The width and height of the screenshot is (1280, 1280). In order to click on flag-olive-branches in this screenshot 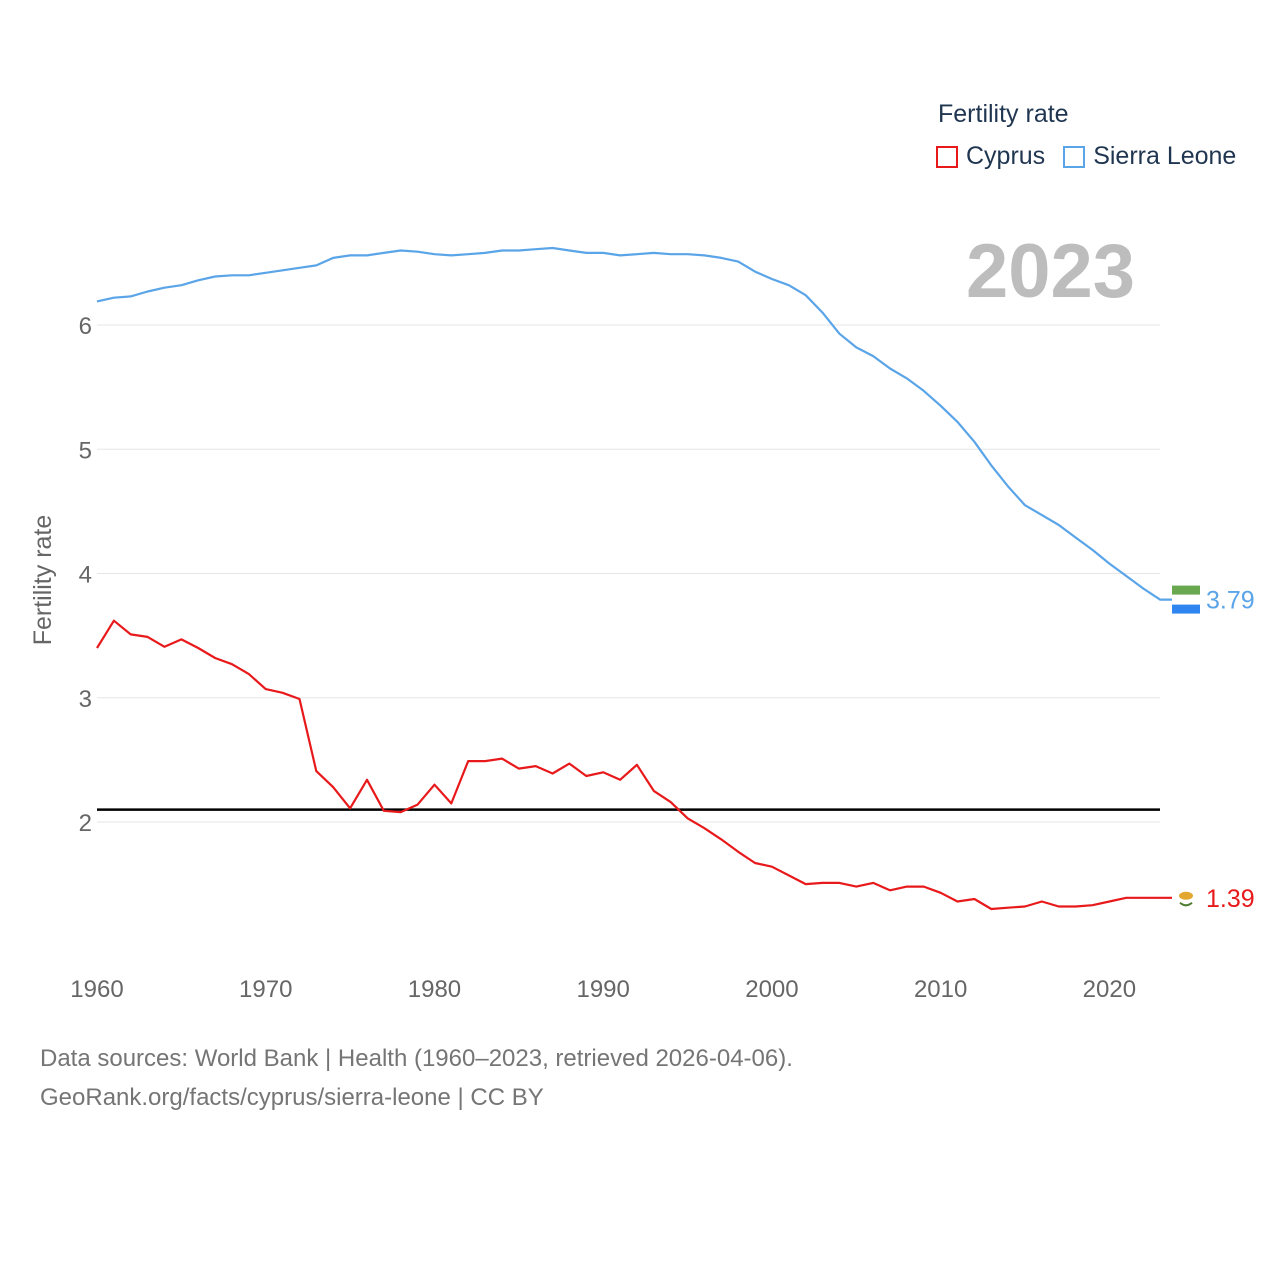, I will do `click(1186, 904)`.